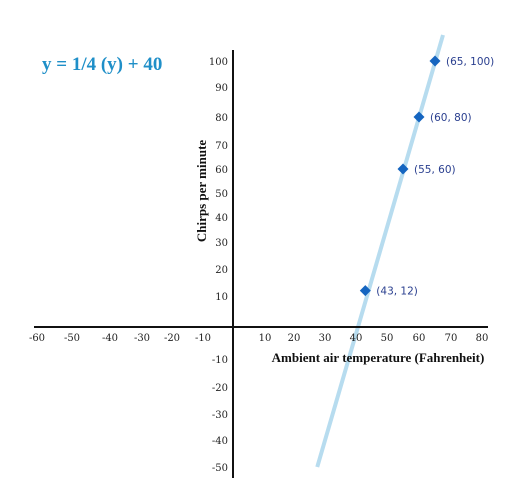  I want to click on y-tick-label: 30, so click(221, 243).